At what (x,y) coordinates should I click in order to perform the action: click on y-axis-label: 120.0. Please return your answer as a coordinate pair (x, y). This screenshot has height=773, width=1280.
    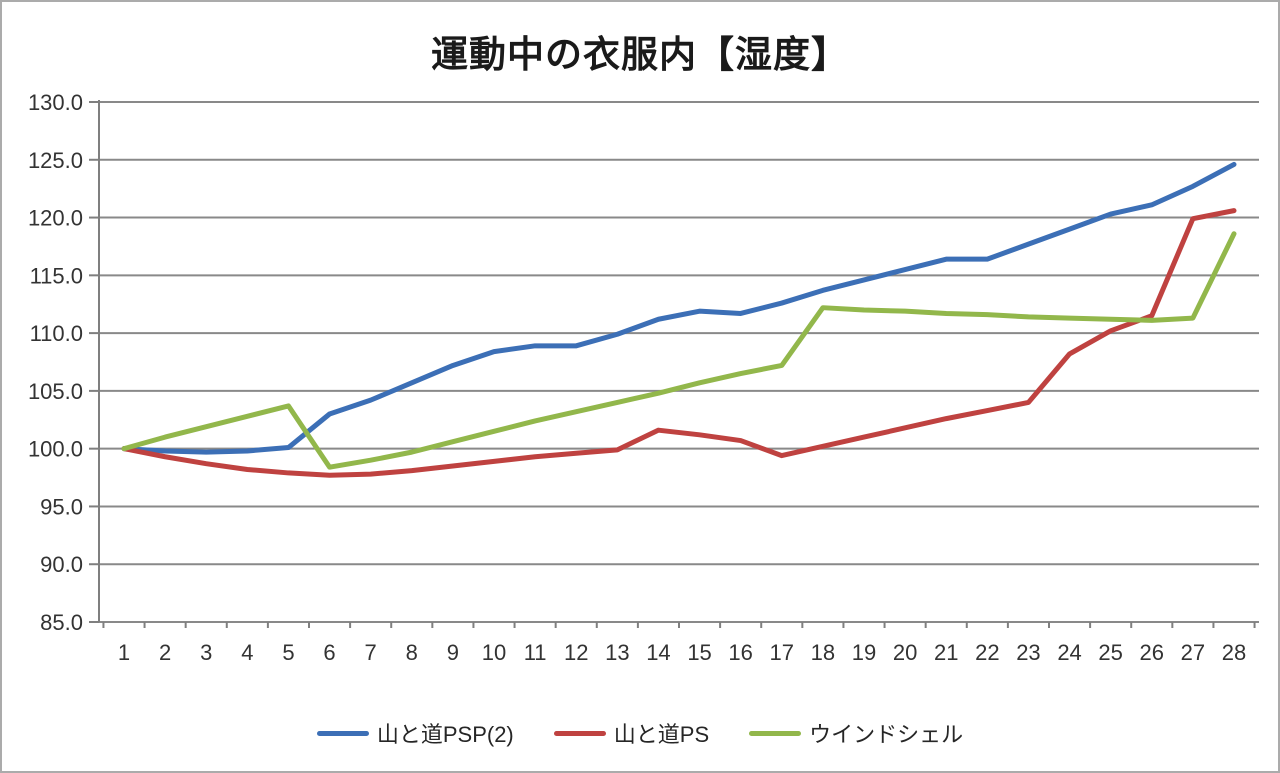
    Looking at the image, I should click on (55, 218).